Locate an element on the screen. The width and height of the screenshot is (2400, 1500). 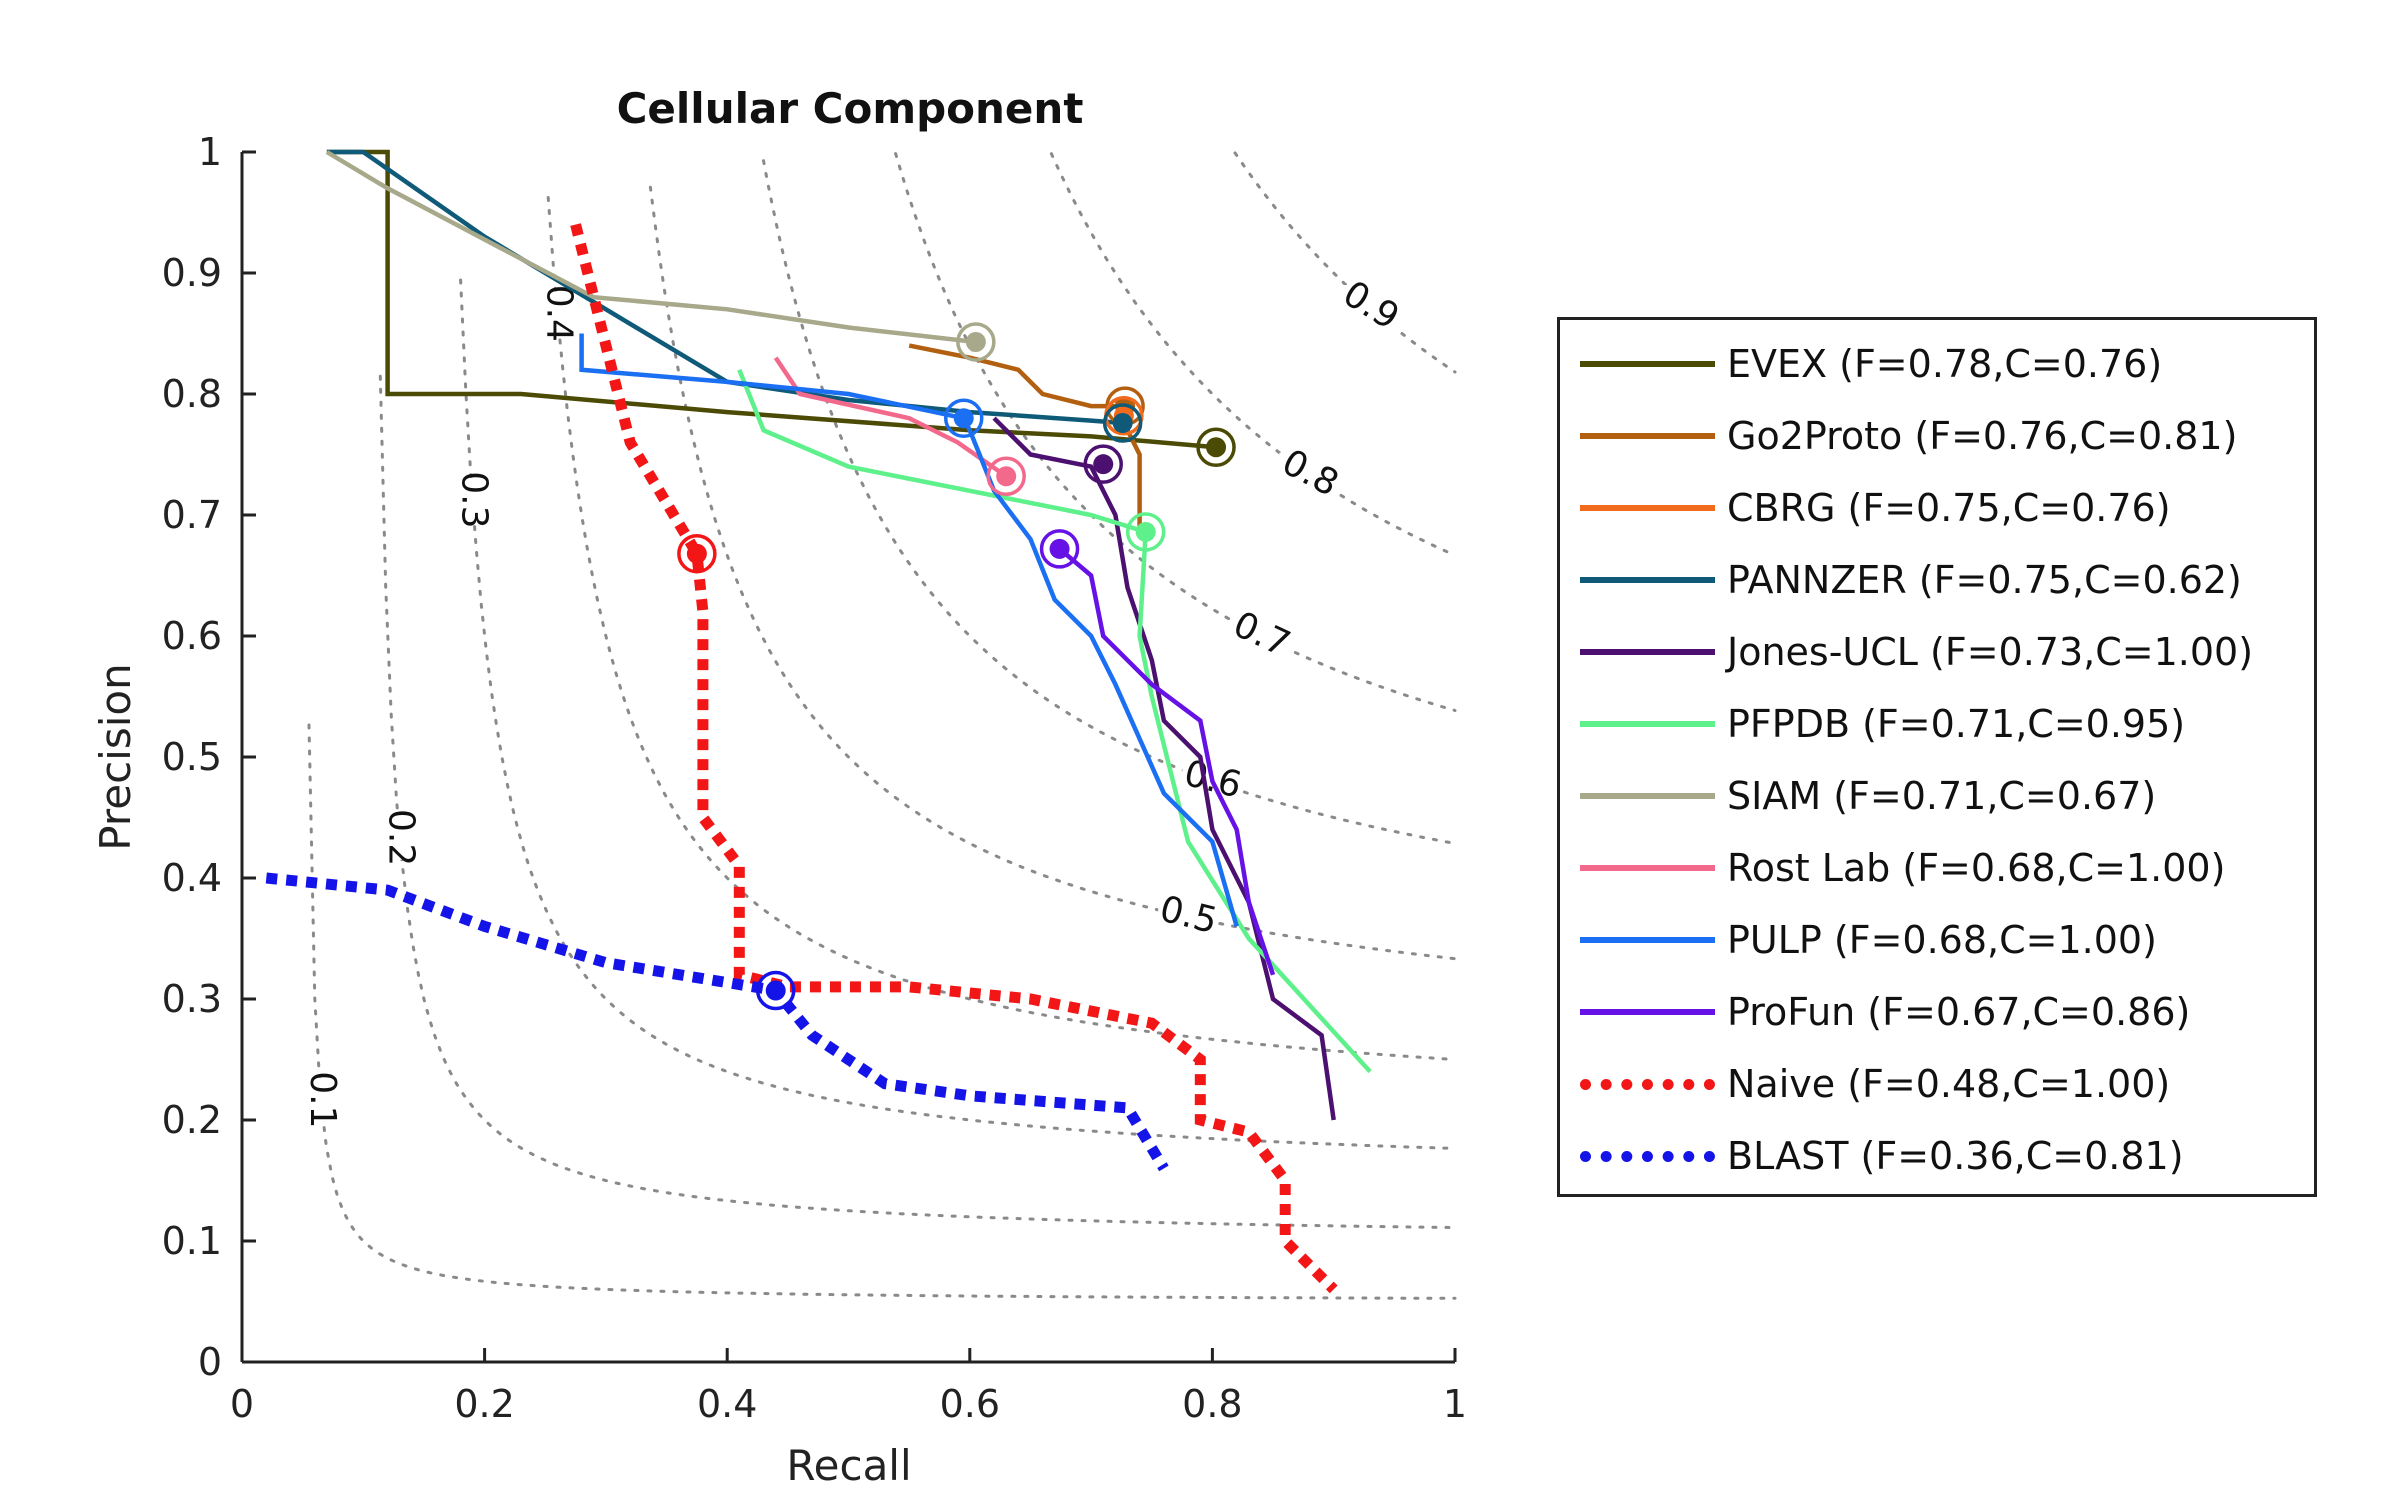
x-axis-label: Recall is located at coordinates (848, 1465).